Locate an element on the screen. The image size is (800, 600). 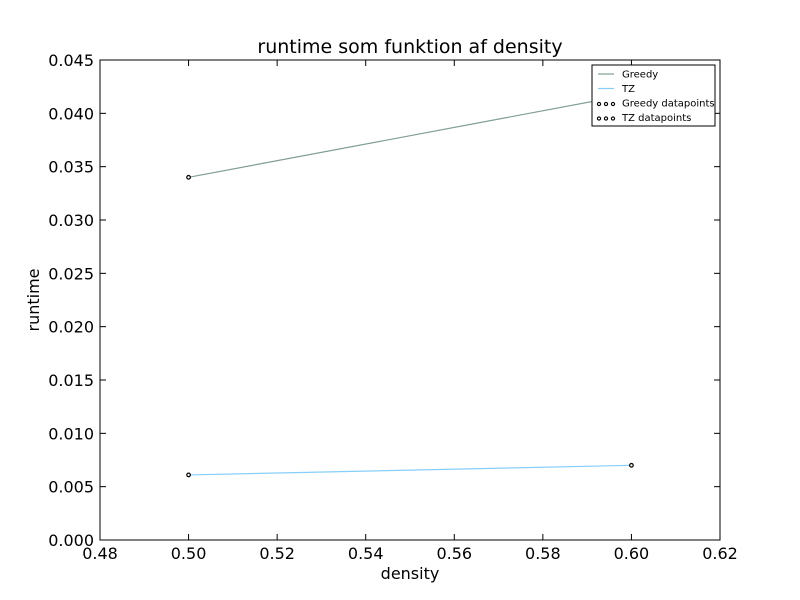
y-tick-label: 0.010 is located at coordinates (71, 433).